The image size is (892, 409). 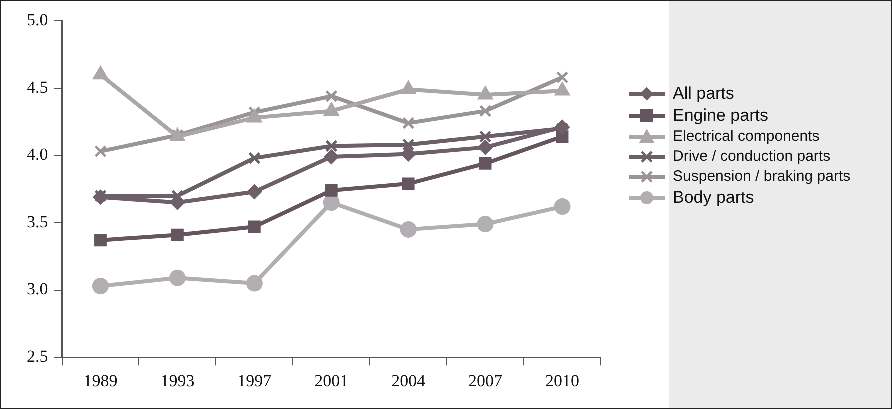 What do you see at coordinates (720, 115) in the screenshot?
I see `legend-label: Engine parts` at bounding box center [720, 115].